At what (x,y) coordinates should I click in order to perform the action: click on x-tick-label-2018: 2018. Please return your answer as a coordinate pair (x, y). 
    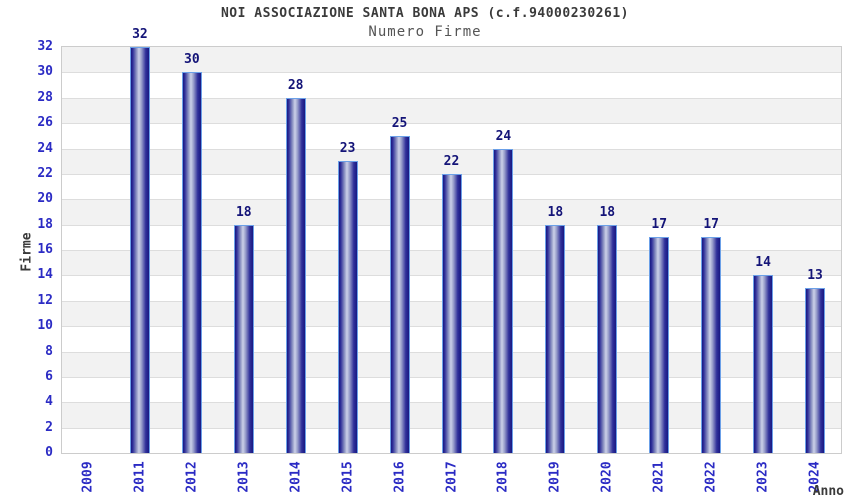
    Looking at the image, I should click on (503, 477).